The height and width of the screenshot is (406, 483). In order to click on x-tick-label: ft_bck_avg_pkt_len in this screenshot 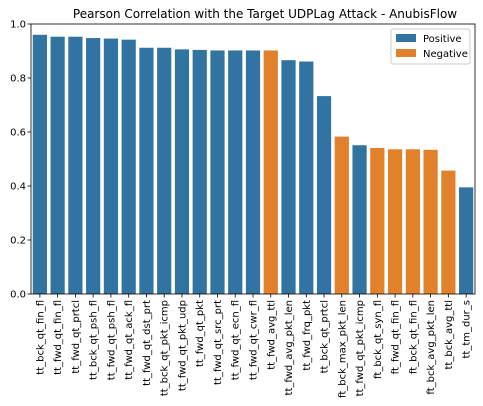, I will do `click(431, 347)`.